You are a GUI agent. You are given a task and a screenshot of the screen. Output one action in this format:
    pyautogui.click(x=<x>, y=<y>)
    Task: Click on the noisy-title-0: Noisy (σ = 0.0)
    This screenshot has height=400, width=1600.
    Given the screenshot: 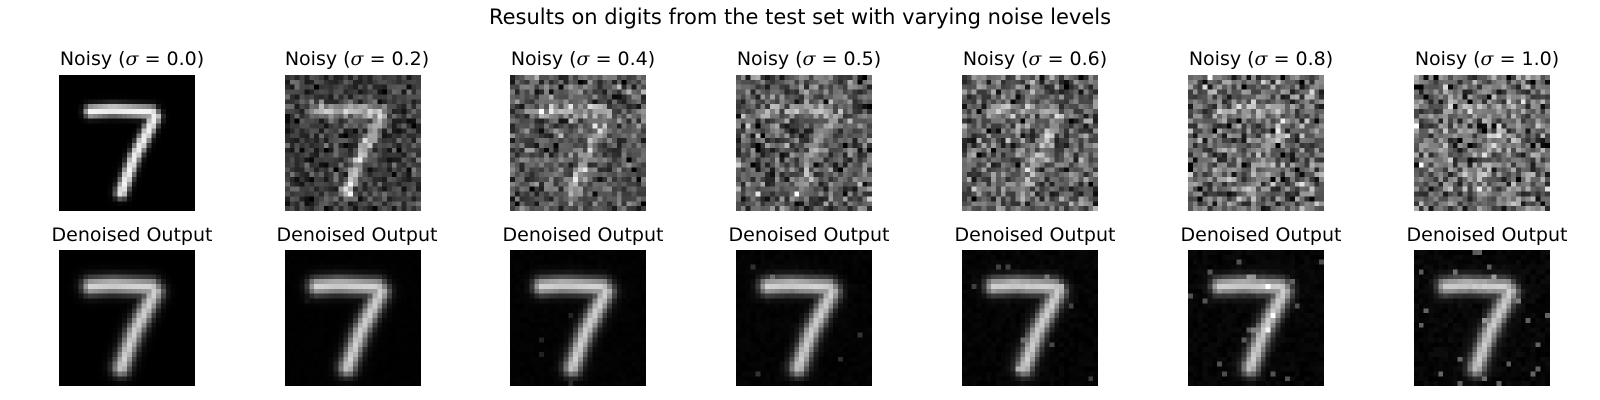 What is the action you would take?
    pyautogui.click(x=132, y=59)
    